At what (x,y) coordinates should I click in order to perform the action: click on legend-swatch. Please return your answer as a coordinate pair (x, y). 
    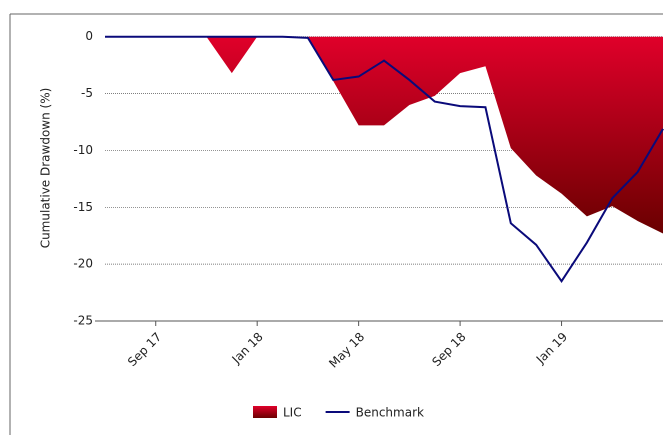
    Looking at the image, I should click on (265, 412).